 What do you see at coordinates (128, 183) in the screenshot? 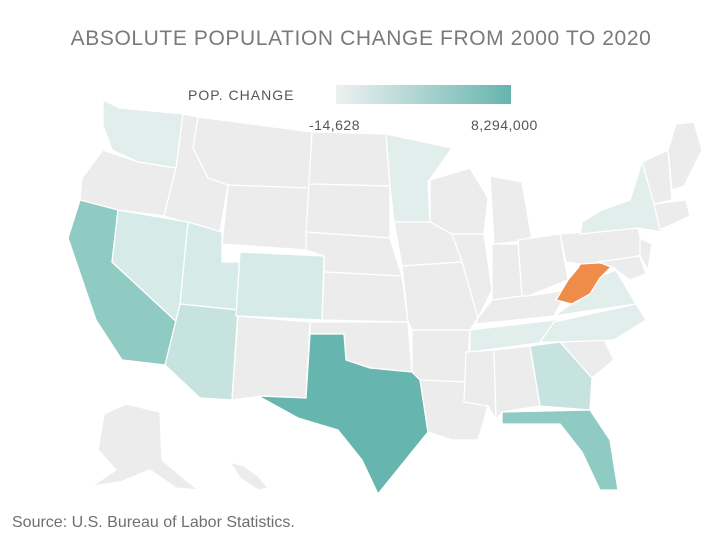
I see `state-oregon` at bounding box center [128, 183].